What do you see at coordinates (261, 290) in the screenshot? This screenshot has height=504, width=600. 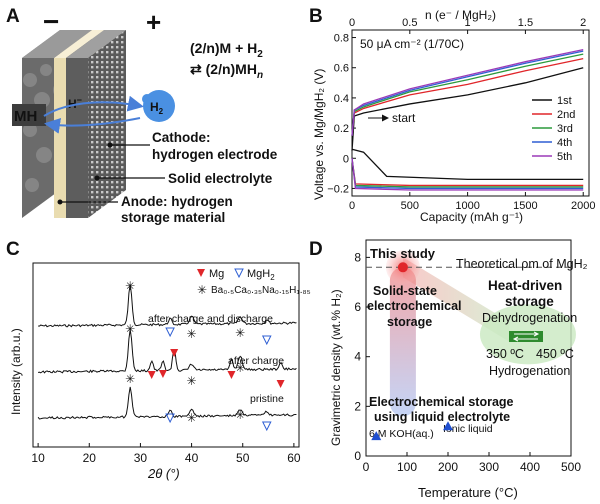 I see `legend-ba-label: Ba₀.₅Ca₀.₃₅Na₀.₁₅H₁.₈₅` at bounding box center [261, 290].